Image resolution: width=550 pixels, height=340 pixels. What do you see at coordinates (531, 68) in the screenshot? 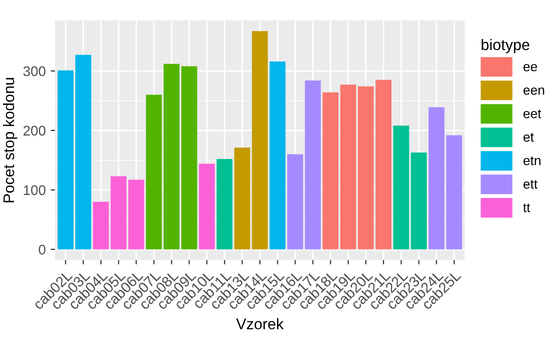
I see `legend-label: ee` at bounding box center [531, 68].